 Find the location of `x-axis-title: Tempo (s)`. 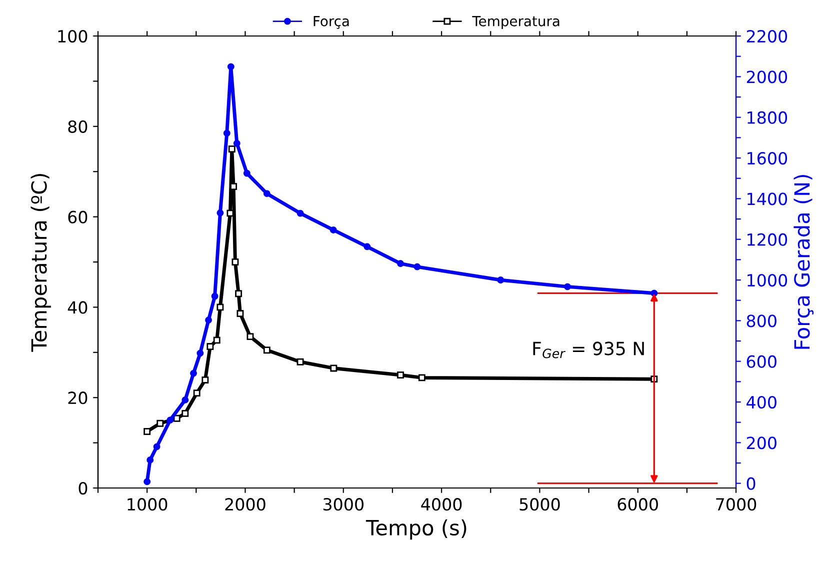

x-axis-title: Tempo (s) is located at coordinates (416, 529).